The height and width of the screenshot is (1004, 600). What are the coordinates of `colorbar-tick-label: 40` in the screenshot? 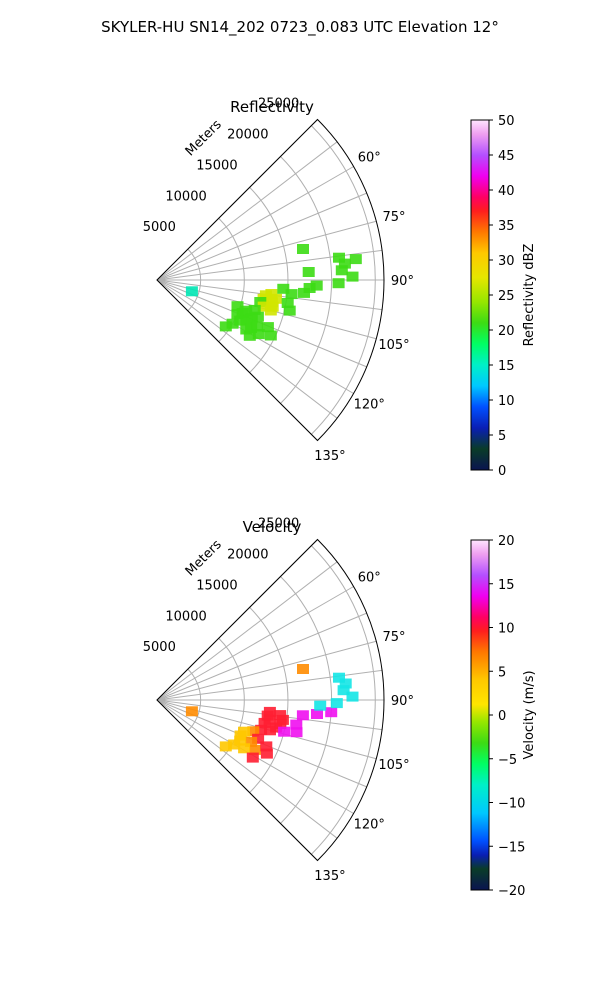 It's located at (506, 191).